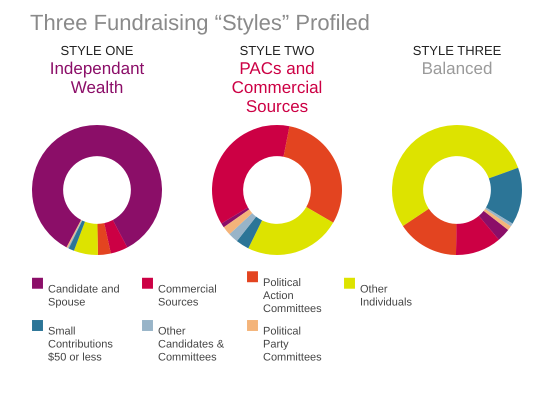  I want to click on slice-label: STYLE THREE, so click(457, 50).